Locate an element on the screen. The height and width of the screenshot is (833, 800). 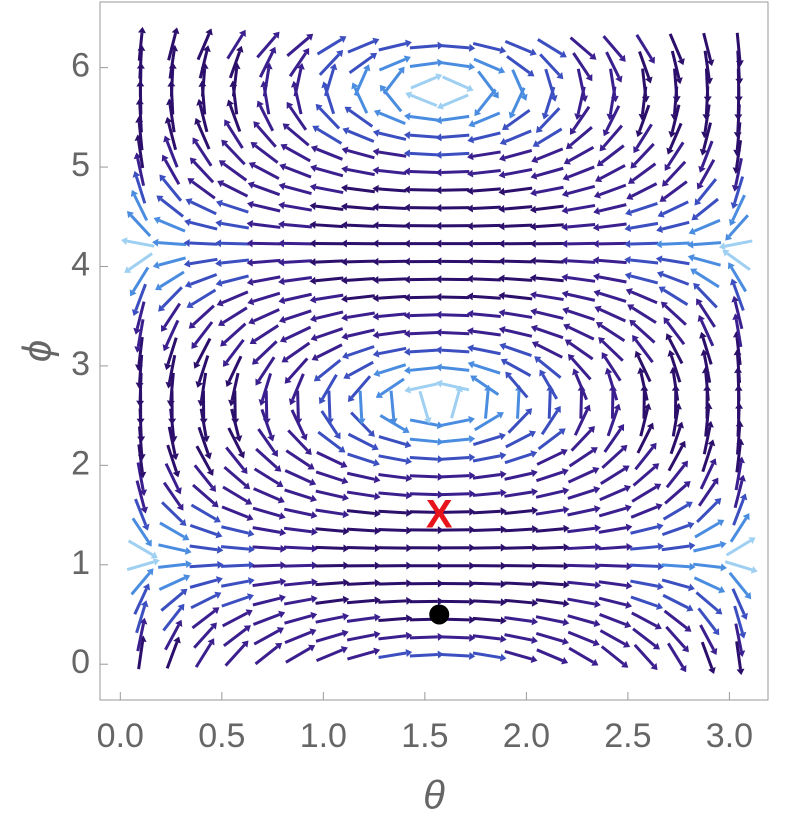
x-tick-label: 1.0 is located at coordinates (323, 736).